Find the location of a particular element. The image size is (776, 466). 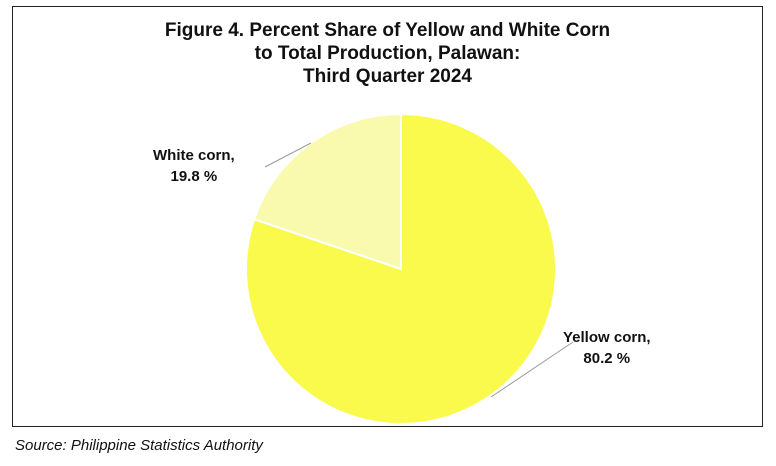

source-note: Source: Philippine Statistics Authority is located at coordinates (139, 445).